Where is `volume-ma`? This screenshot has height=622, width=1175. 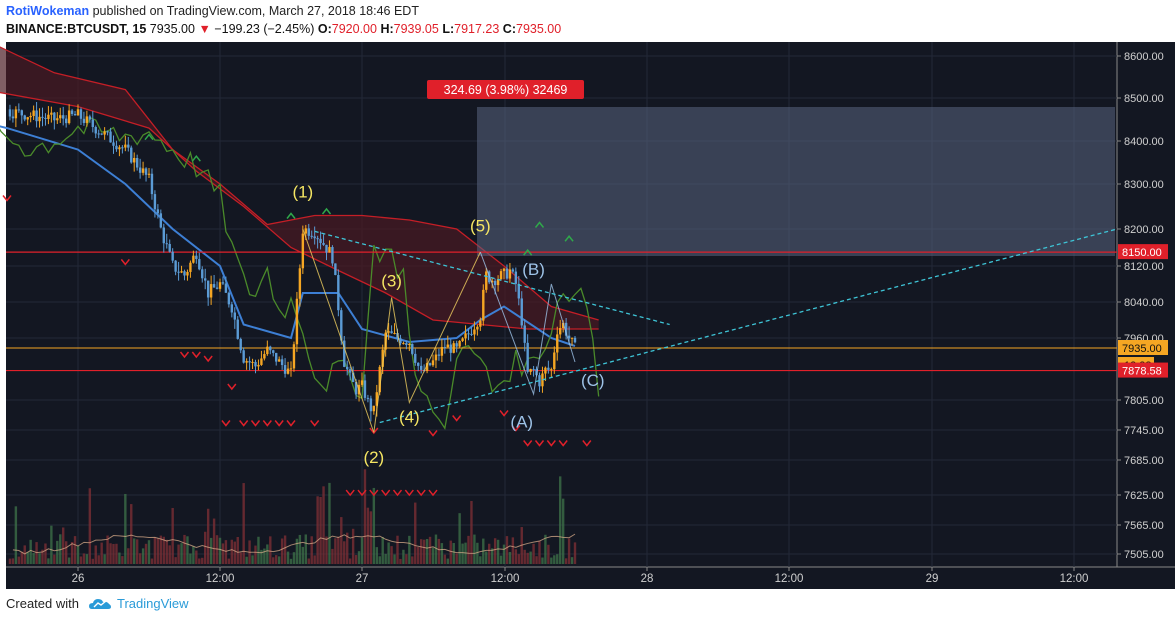 volume-ma is located at coordinates (294, 544).